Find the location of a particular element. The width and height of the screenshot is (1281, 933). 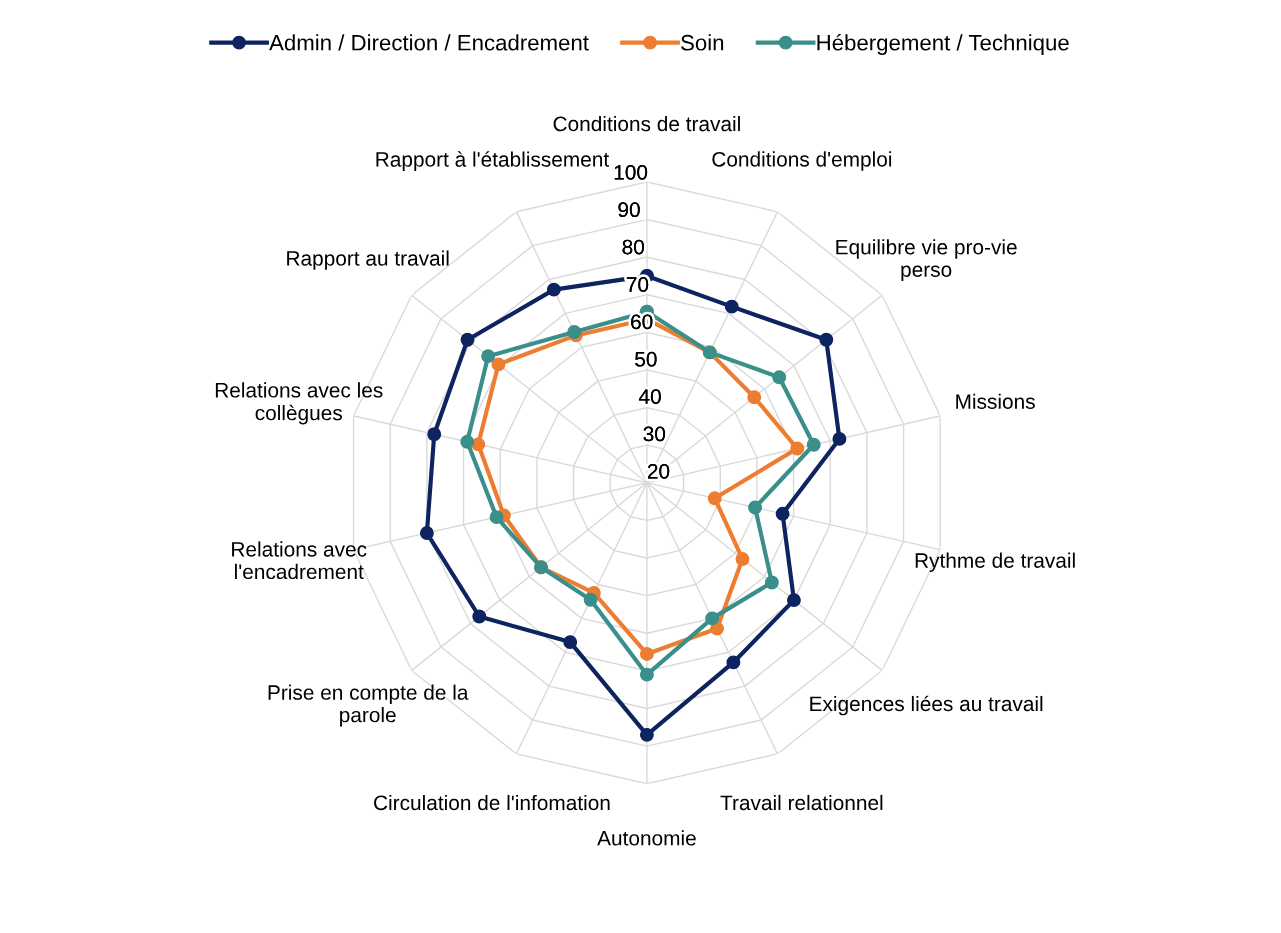

spoke-label: Conditions d'emploi is located at coordinates (802, 161).